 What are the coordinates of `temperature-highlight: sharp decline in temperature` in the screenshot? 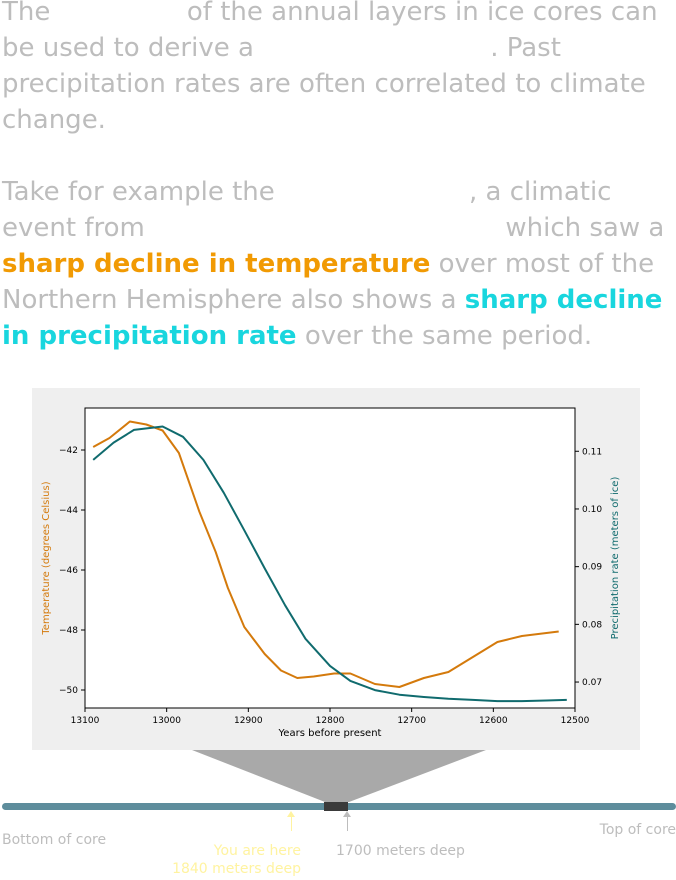 It's located at (216, 264).